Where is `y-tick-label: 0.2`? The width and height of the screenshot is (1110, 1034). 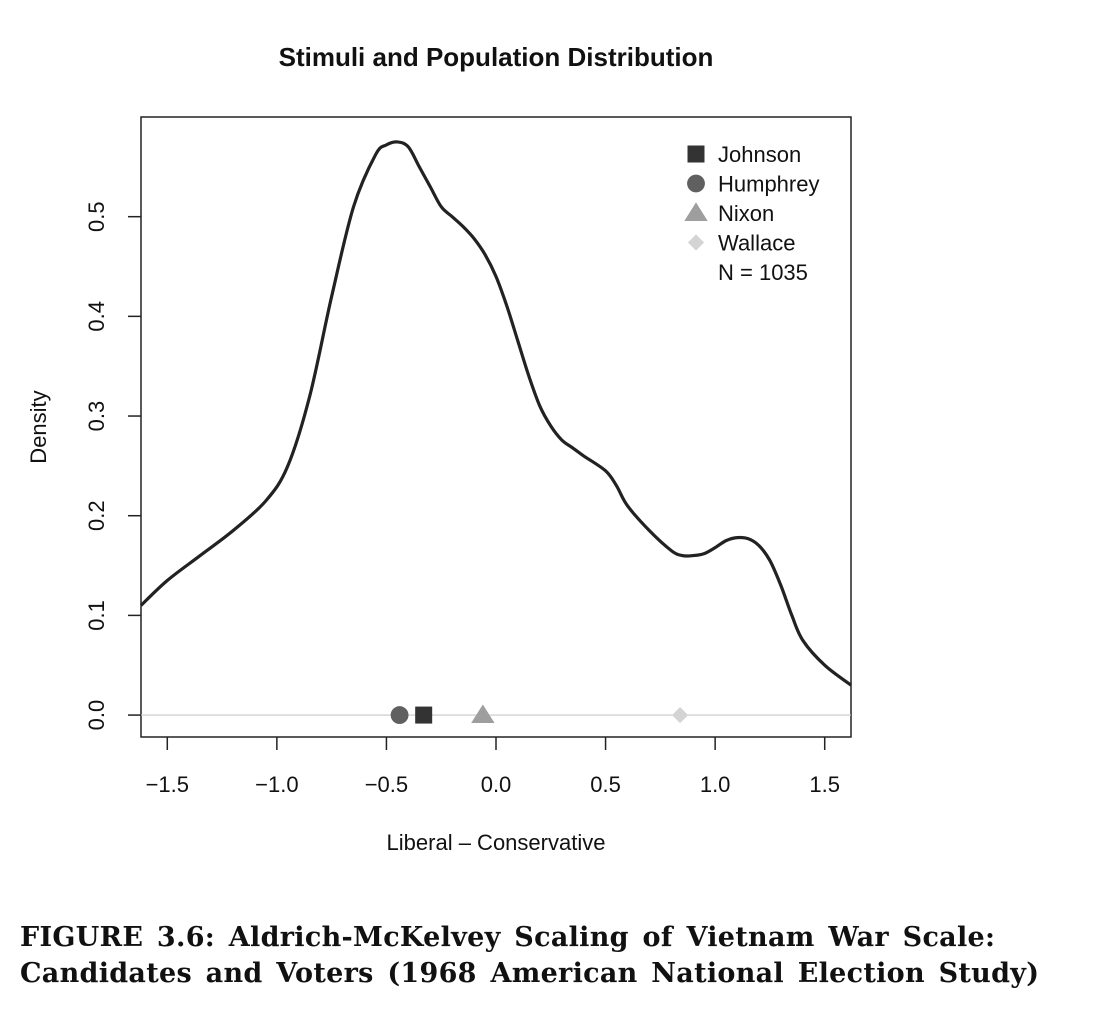 y-tick-label: 0.2 is located at coordinates (96, 515).